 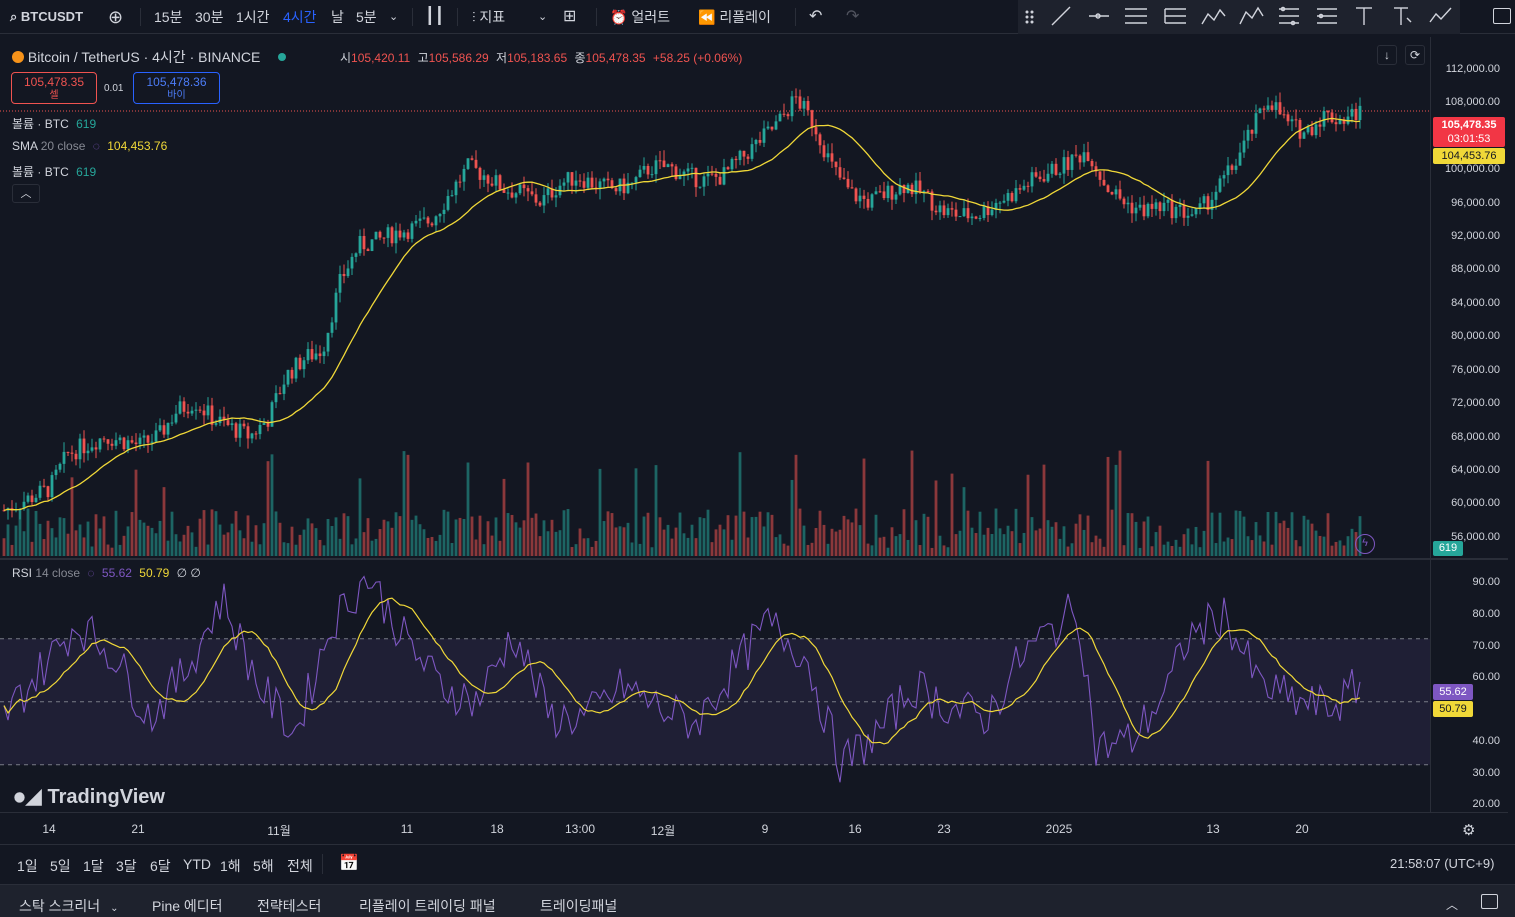 I want to click on drag-handle-icon, so click(x=1029, y=17).